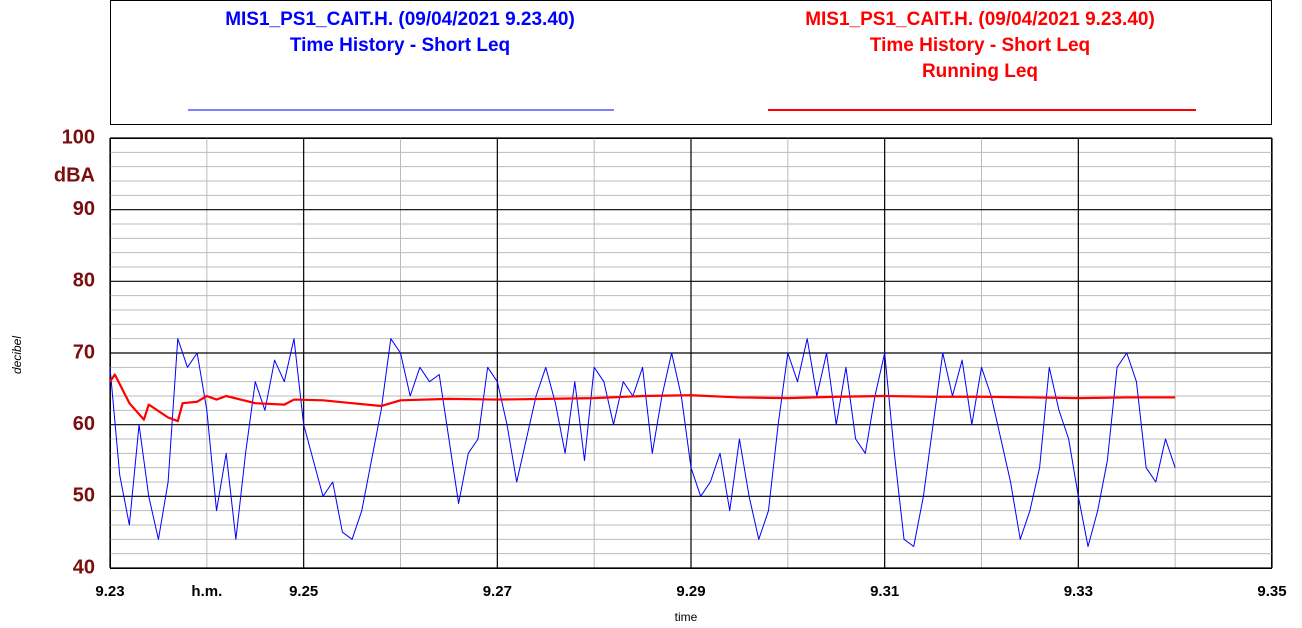 Image resolution: width=1302 pixels, height=628 pixels. I want to click on y-axis-label: decibel, so click(17, 355).